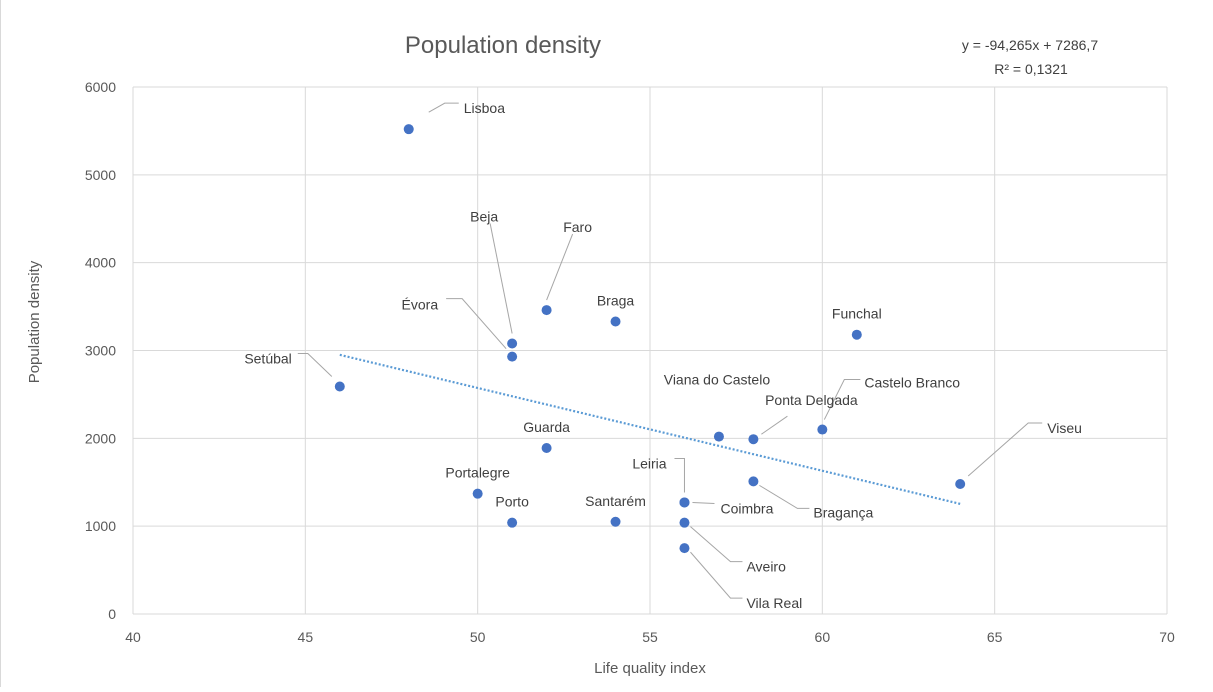 This screenshot has height=692, width=1213. I want to click on x-tick-label: 60, so click(823, 637).